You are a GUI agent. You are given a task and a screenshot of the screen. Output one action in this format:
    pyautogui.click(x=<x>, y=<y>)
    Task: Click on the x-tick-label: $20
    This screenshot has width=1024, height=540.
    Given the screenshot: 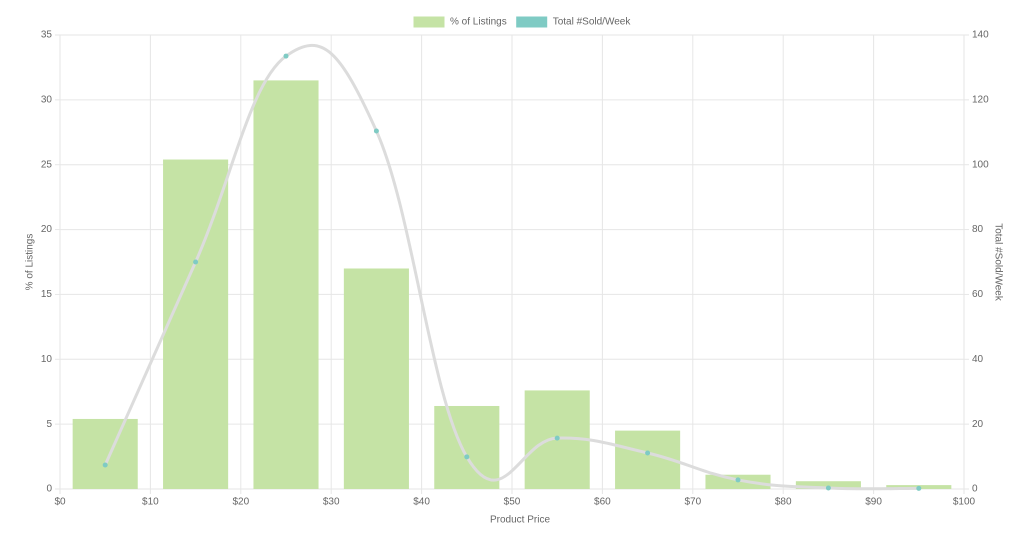 What is the action you would take?
    pyautogui.click(x=240, y=502)
    